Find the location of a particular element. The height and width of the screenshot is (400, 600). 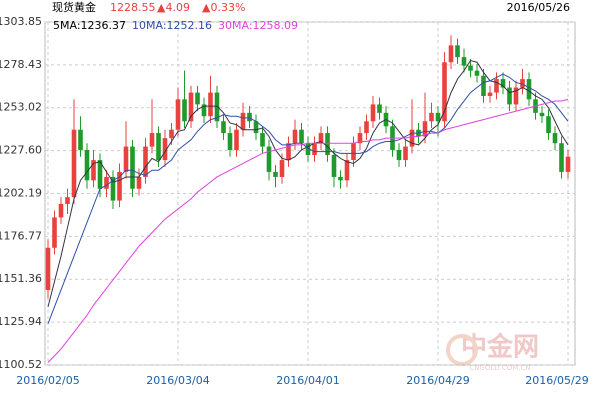

y-tick-label: 1253.02 is located at coordinates (21, 107).